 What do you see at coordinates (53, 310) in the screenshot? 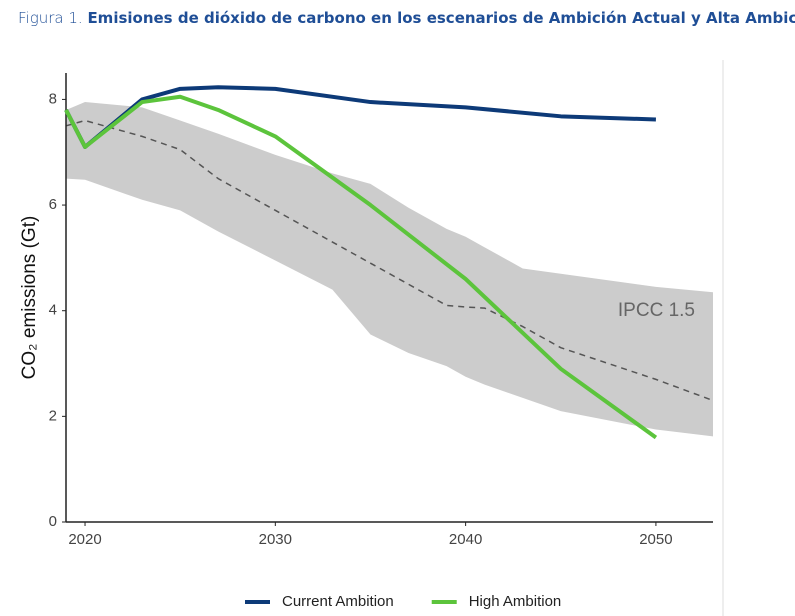
I see `y-tick-label: 4` at bounding box center [53, 310].